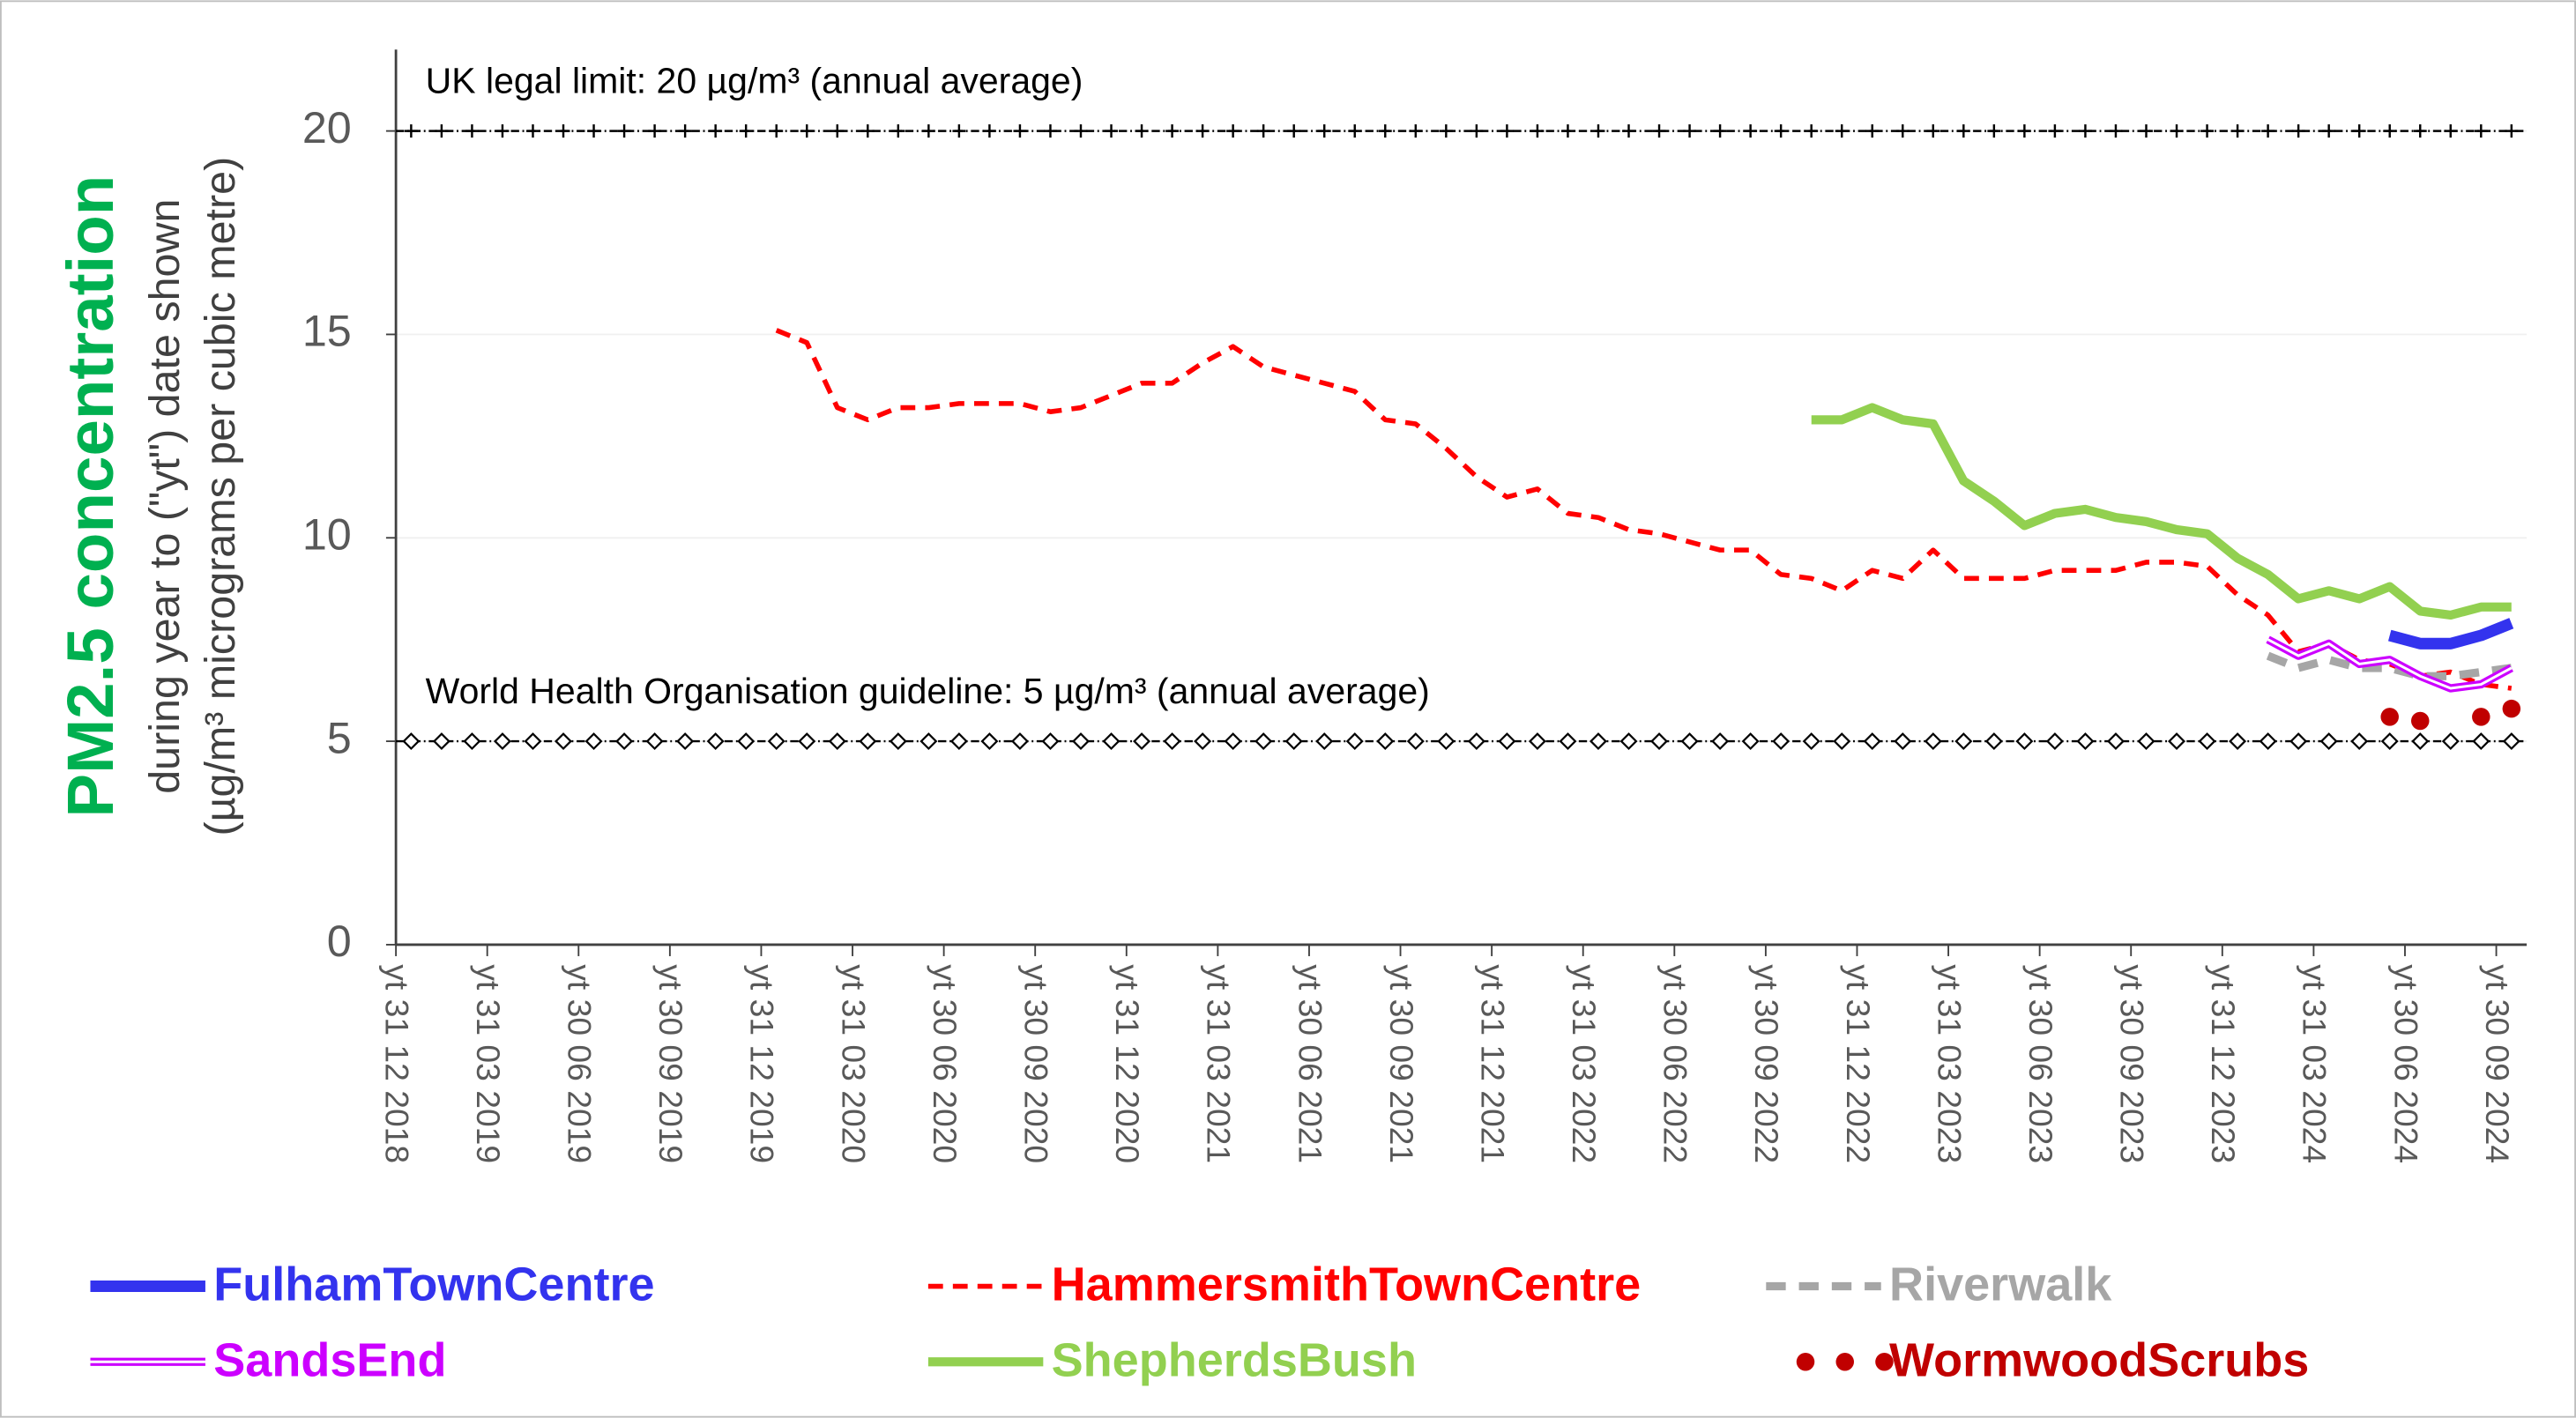  Describe the element at coordinates (670, 1063) in the screenshot. I see `x-tick-label: yt 30 09 2019` at that location.